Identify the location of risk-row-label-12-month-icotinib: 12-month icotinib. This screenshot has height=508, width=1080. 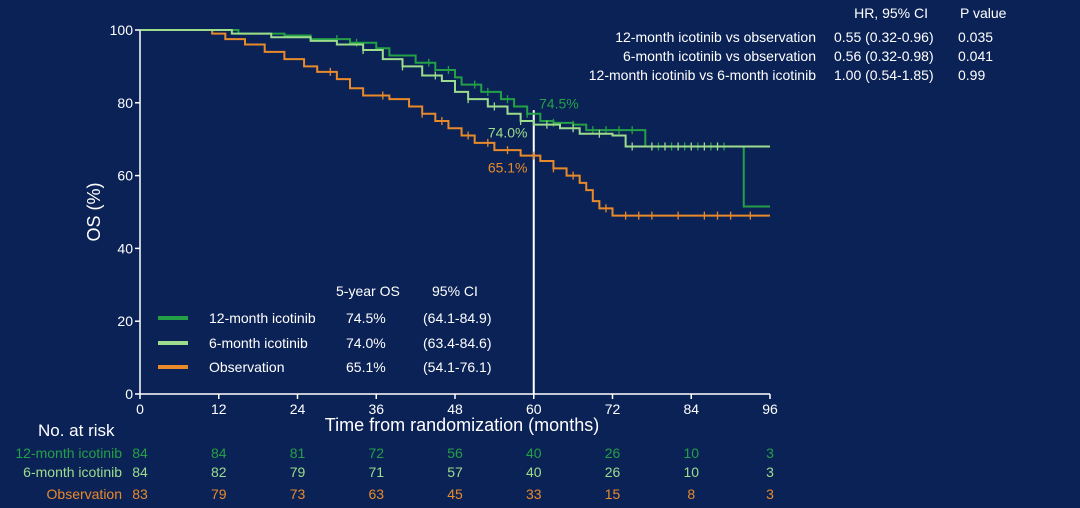
(68, 453).